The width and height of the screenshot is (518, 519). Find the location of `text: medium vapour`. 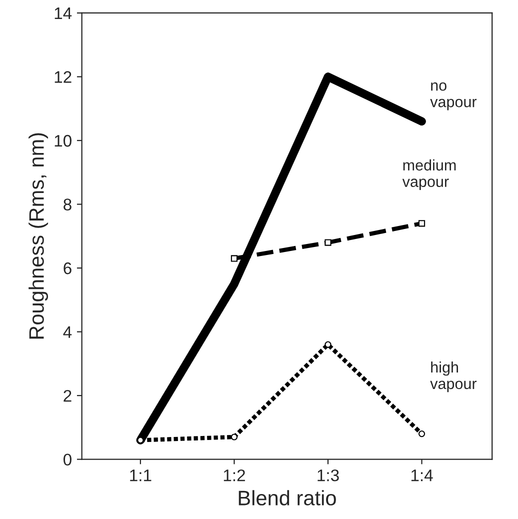

text: medium vapour is located at coordinates (429, 174).